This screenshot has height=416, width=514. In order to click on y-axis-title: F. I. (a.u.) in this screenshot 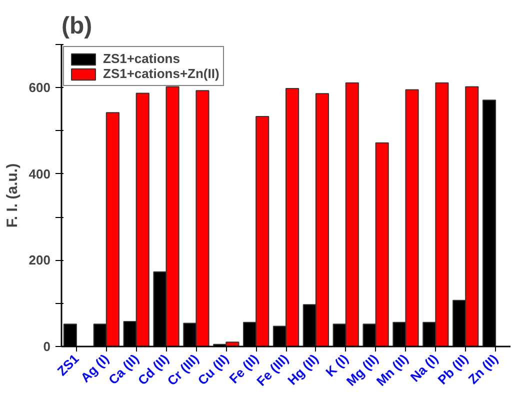, I will do `click(12, 195)`.